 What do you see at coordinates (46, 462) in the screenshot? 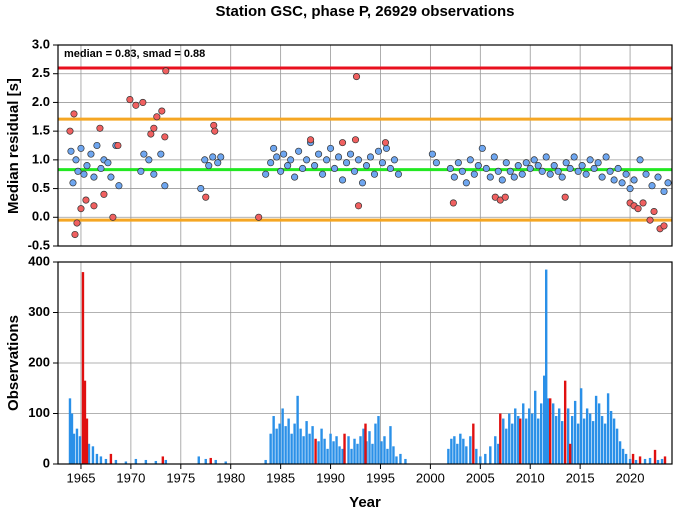
I see `y-tick-label: 0` at bounding box center [46, 462].